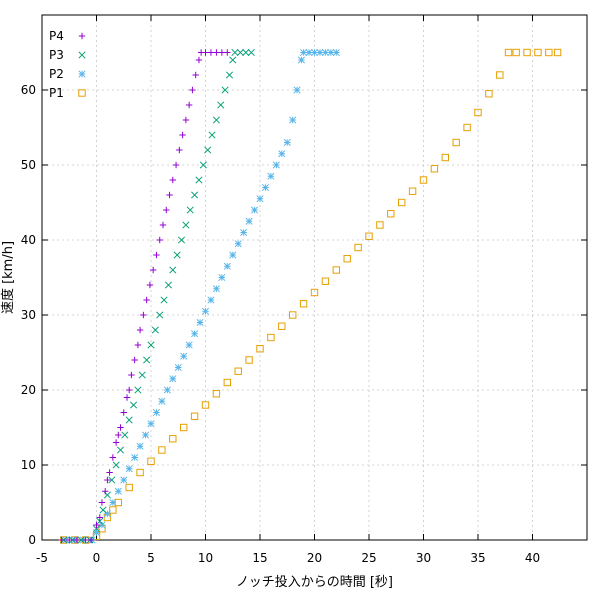 This screenshot has height=600, width=600. I want to click on legend-label-p1: P1, so click(56, 93).